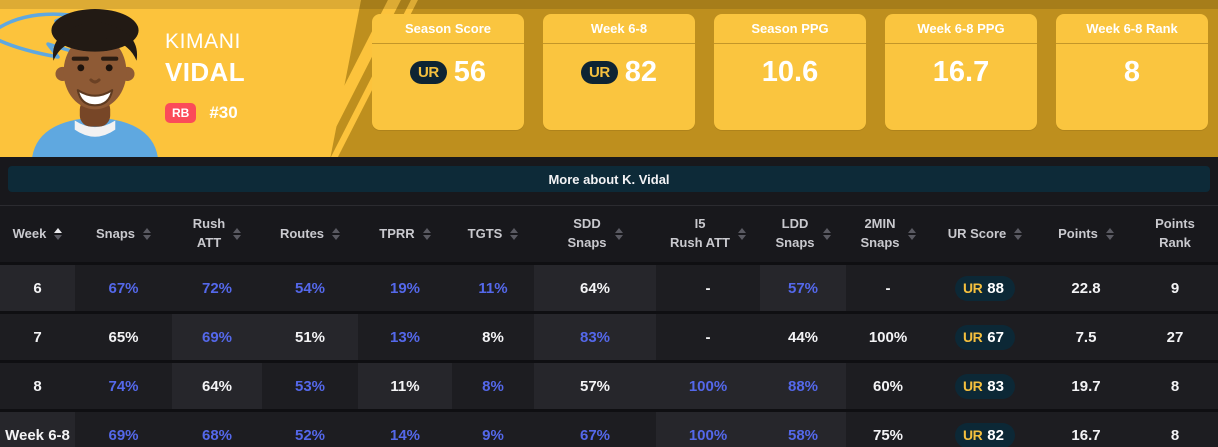 The image size is (1218, 447). What do you see at coordinates (595, 234) in the screenshot?
I see `column-header-sdd-snaps: SDD Snaps` at bounding box center [595, 234].